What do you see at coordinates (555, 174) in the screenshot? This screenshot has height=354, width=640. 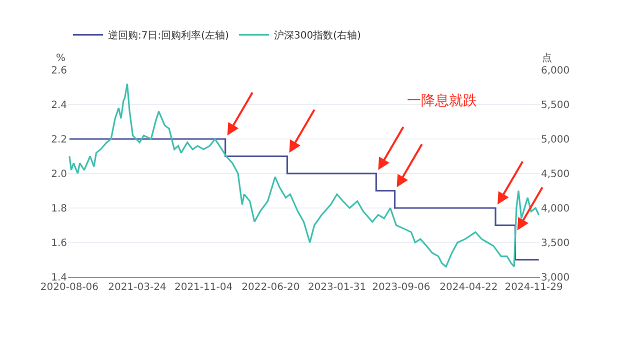 I see `y2-tick-label: 4,500` at bounding box center [555, 174].